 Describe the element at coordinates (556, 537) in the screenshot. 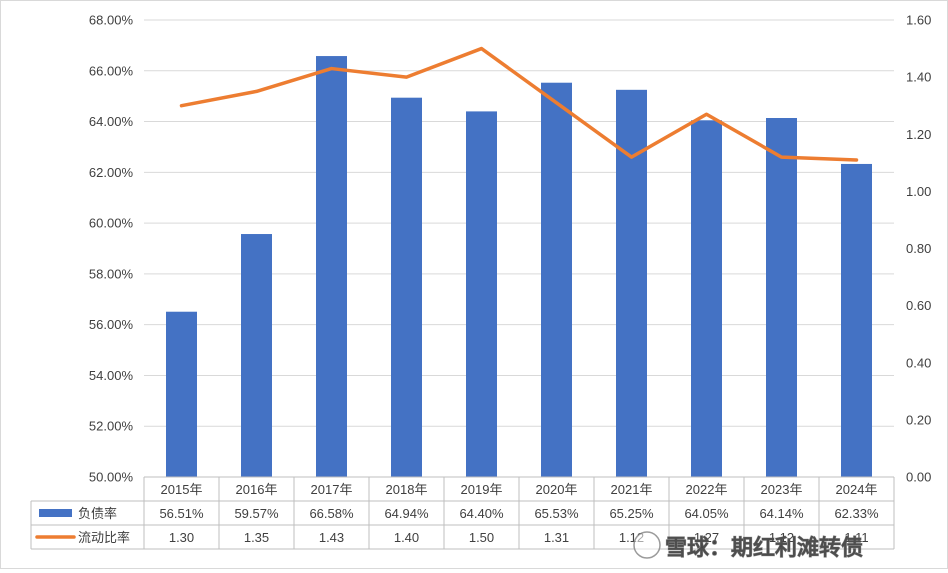

I see `table-value: 1.31` at that location.